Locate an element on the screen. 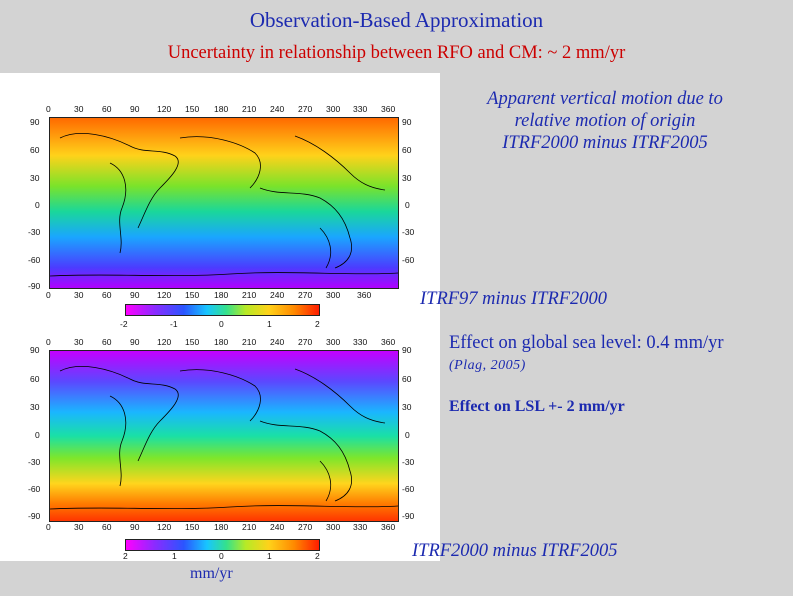  y-tick: 30 is located at coordinates (35, 407).